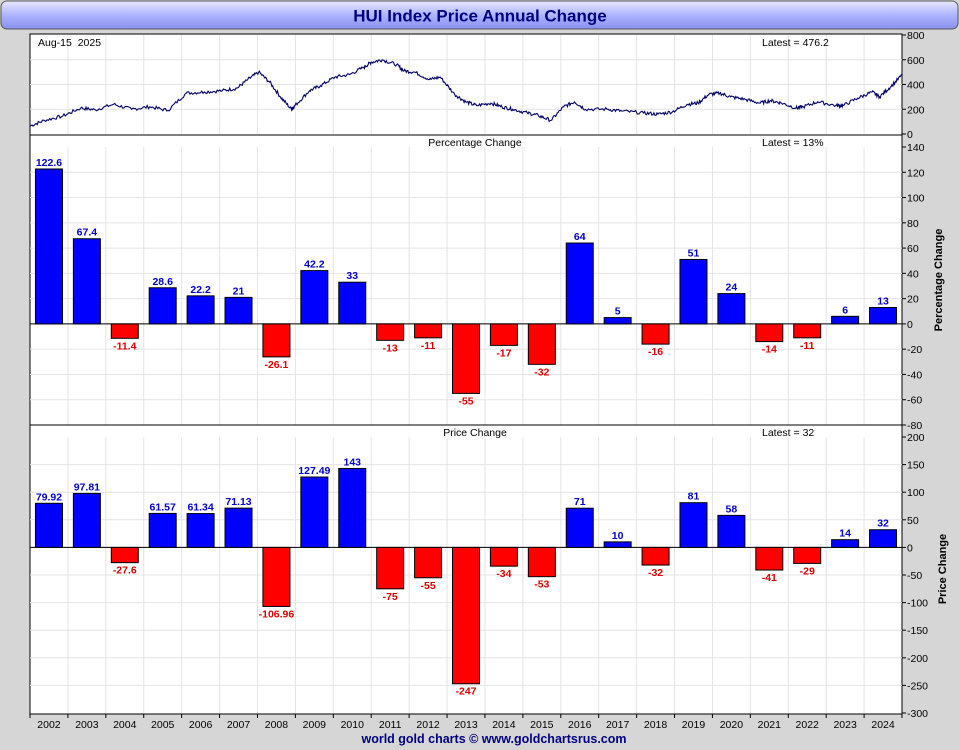 Image resolution: width=960 pixels, height=750 pixels. What do you see at coordinates (163, 507) in the screenshot?
I see `bar-label-2005: 61.57` at bounding box center [163, 507].